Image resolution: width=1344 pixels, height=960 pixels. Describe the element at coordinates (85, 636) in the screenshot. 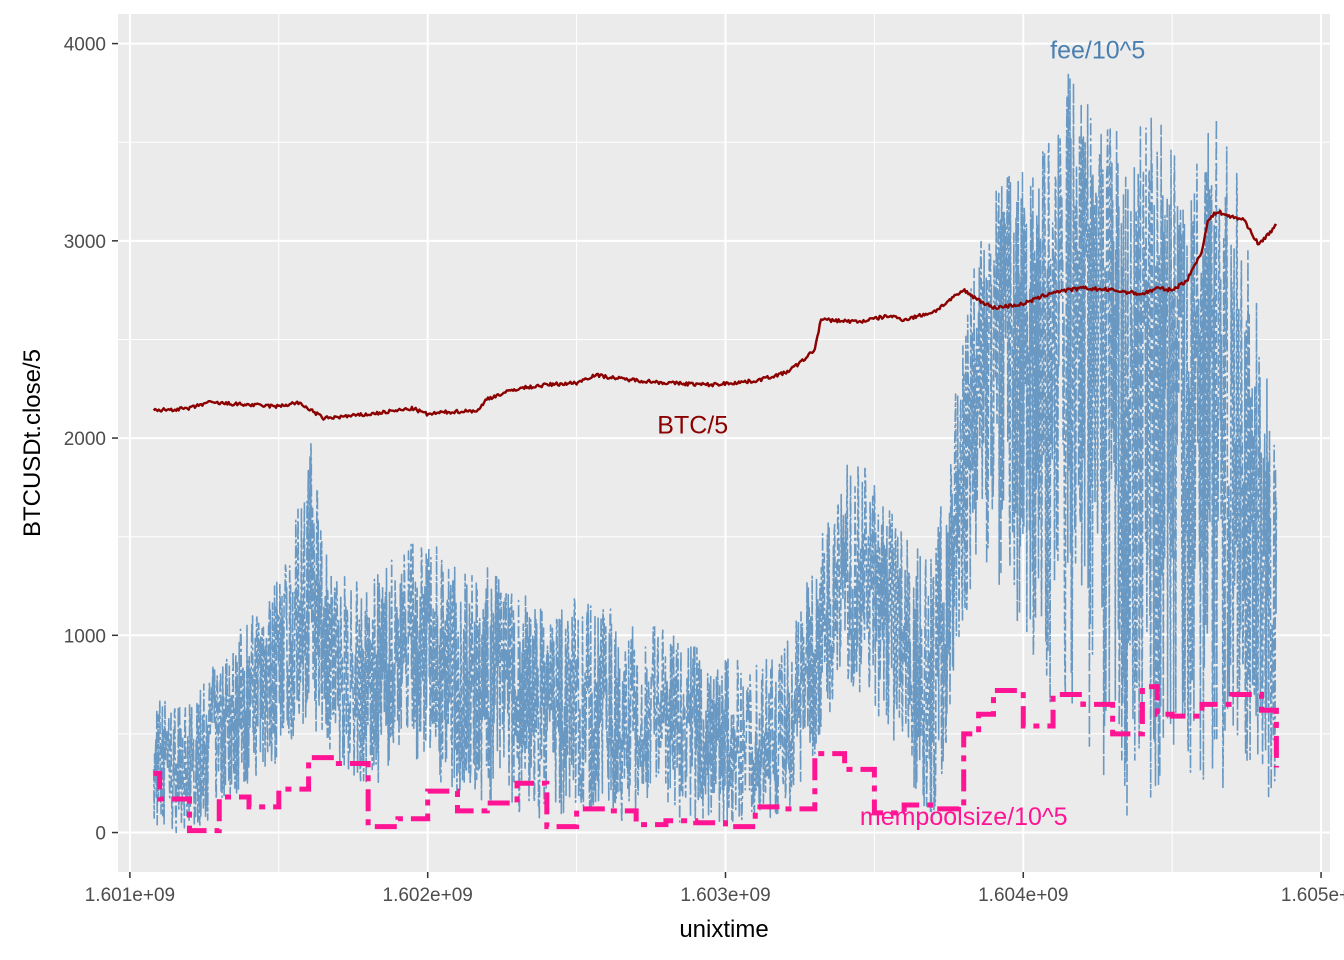

I see `y-tick-label-1: 1000` at that location.